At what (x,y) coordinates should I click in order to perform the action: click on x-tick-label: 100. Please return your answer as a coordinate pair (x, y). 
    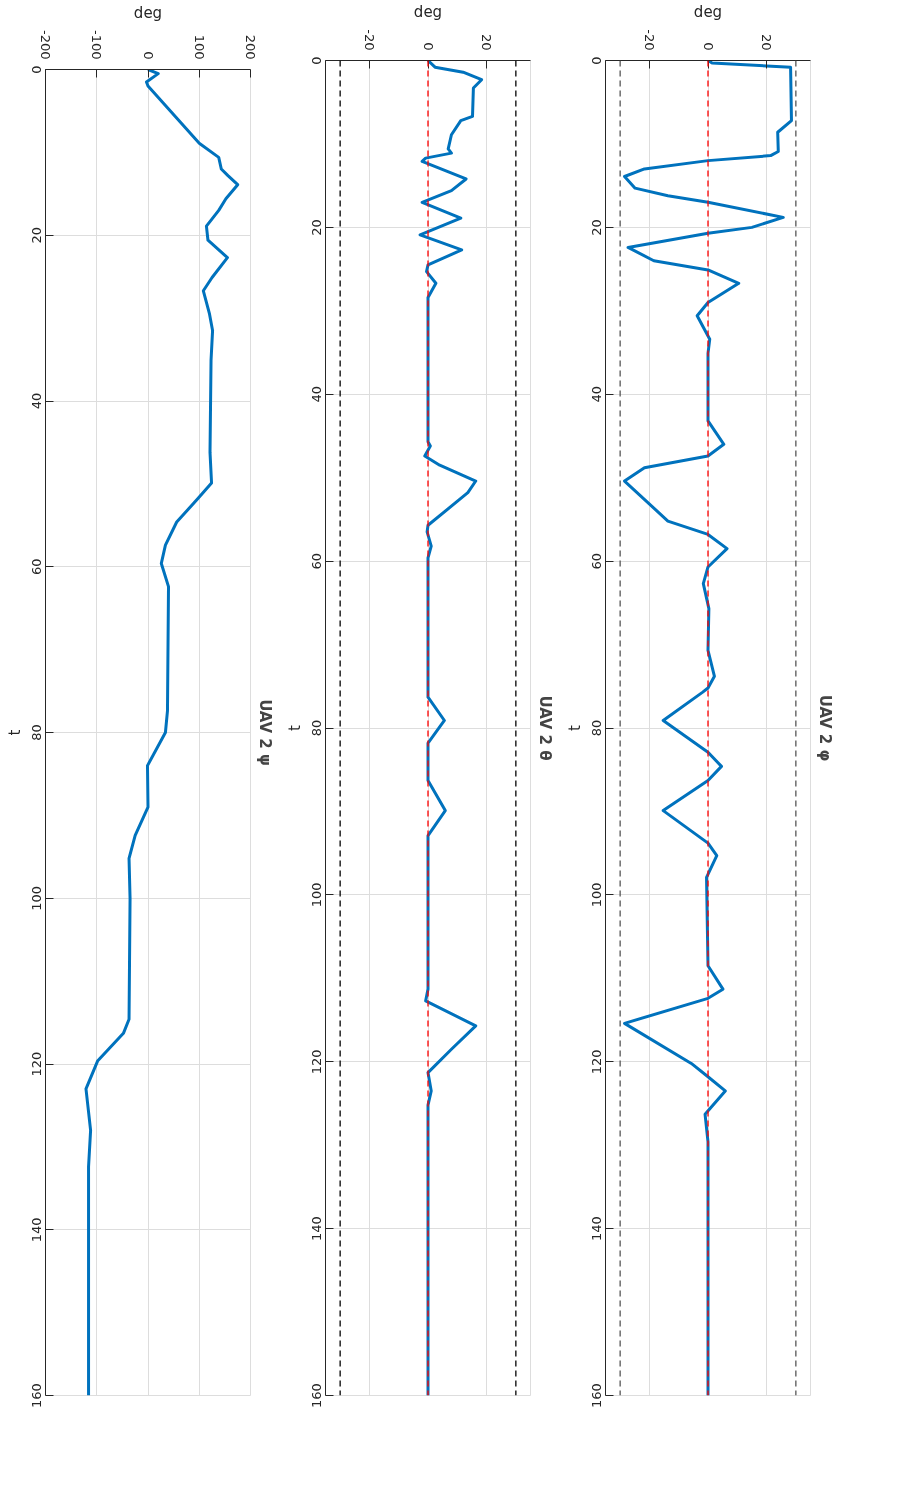
    Looking at the image, I should click on (199, 47).